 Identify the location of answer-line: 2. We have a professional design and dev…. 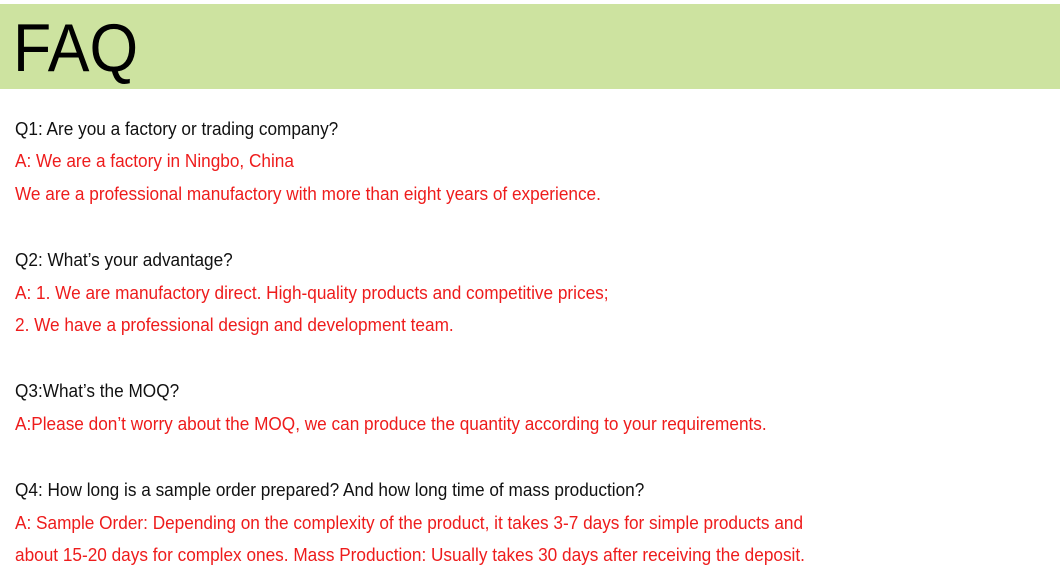
(234, 324).